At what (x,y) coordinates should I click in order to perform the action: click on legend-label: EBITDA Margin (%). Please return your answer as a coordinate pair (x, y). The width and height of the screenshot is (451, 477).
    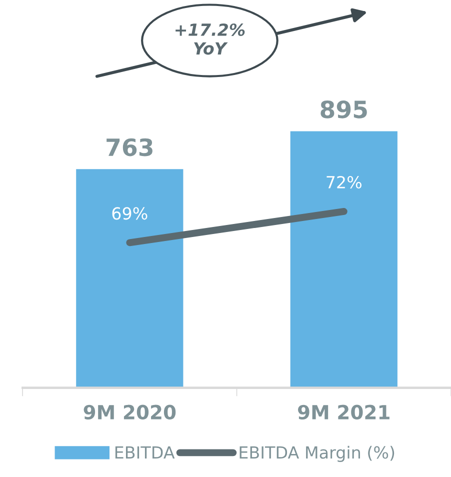
    Looking at the image, I should click on (317, 454).